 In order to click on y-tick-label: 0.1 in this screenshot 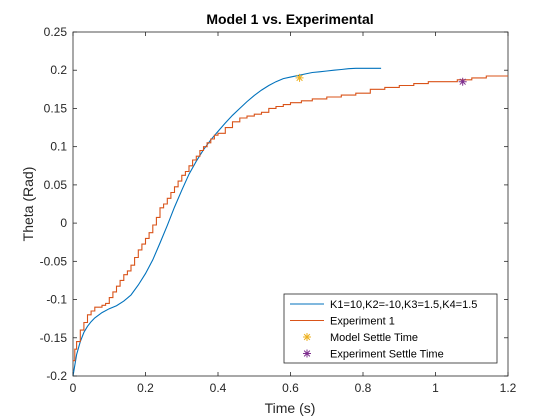, I will do `click(58, 147)`.